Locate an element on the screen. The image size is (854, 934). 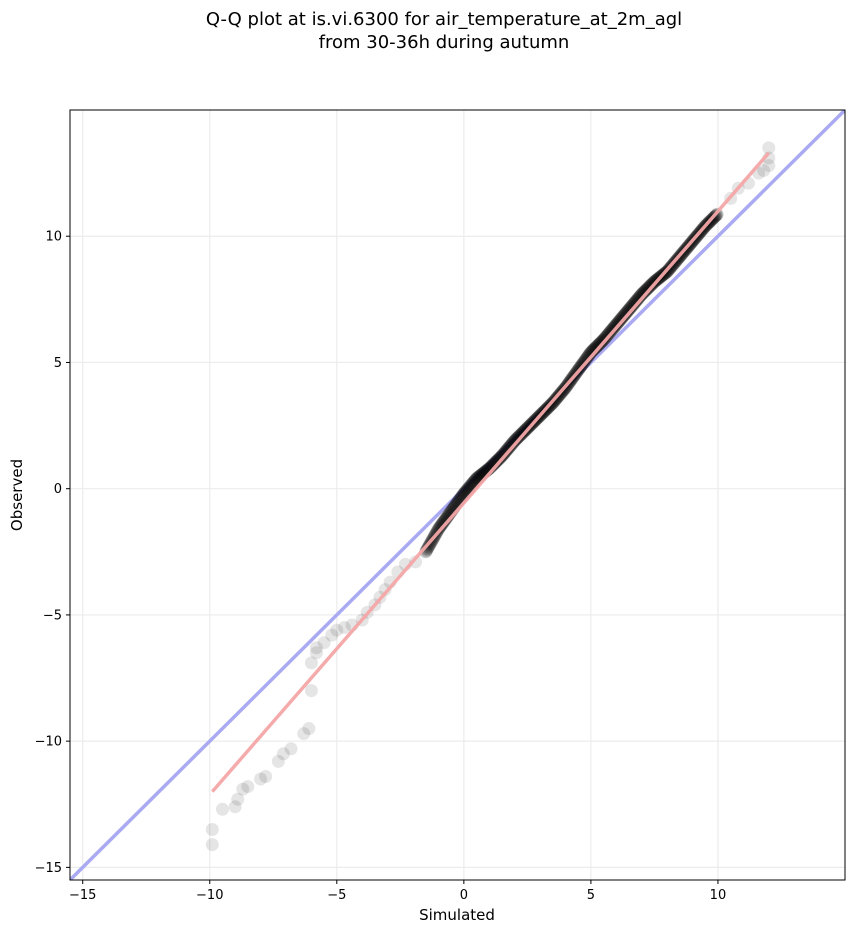
x-tick-label-2: −5 is located at coordinates (336, 895).